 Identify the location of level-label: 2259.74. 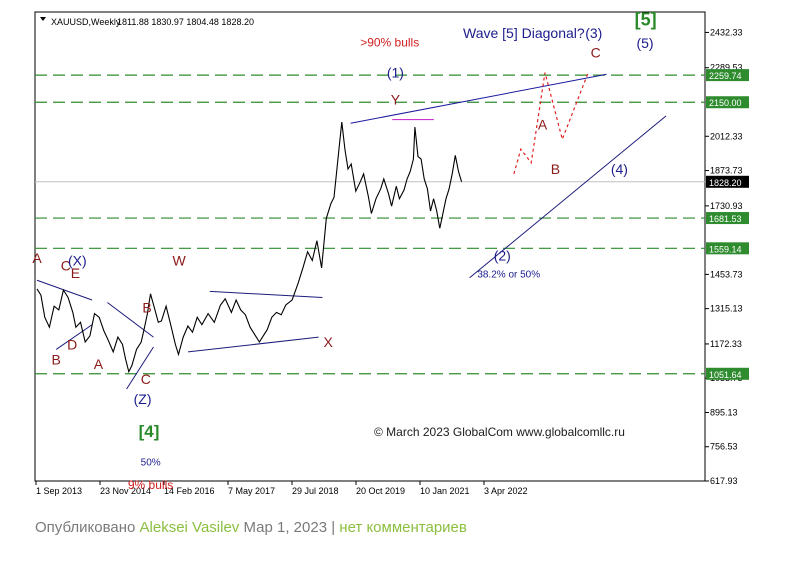
(725, 76).